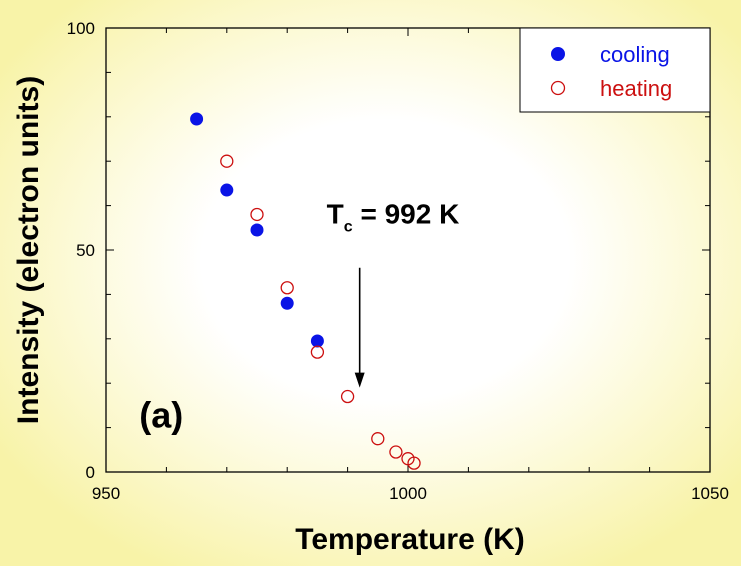  Describe the element at coordinates (636, 88) in the screenshot. I see `heating-legend-label: heating` at that location.